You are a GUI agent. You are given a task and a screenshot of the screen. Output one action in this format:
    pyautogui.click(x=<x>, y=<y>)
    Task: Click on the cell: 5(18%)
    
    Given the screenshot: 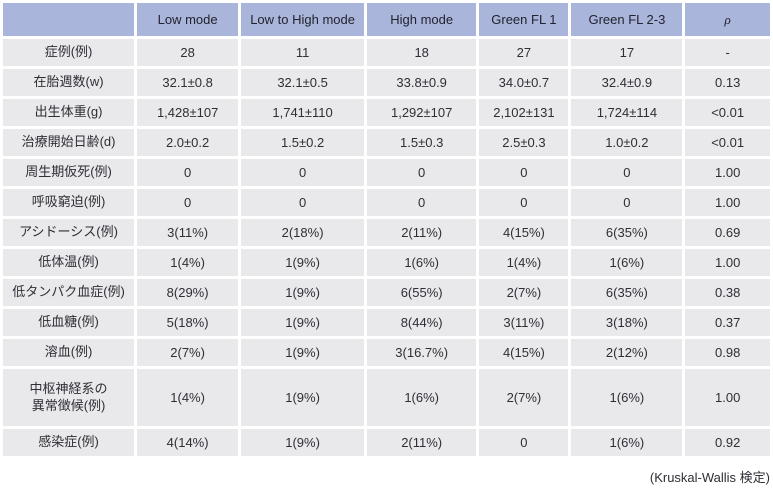 What is the action you would take?
    pyautogui.click(x=188, y=322)
    